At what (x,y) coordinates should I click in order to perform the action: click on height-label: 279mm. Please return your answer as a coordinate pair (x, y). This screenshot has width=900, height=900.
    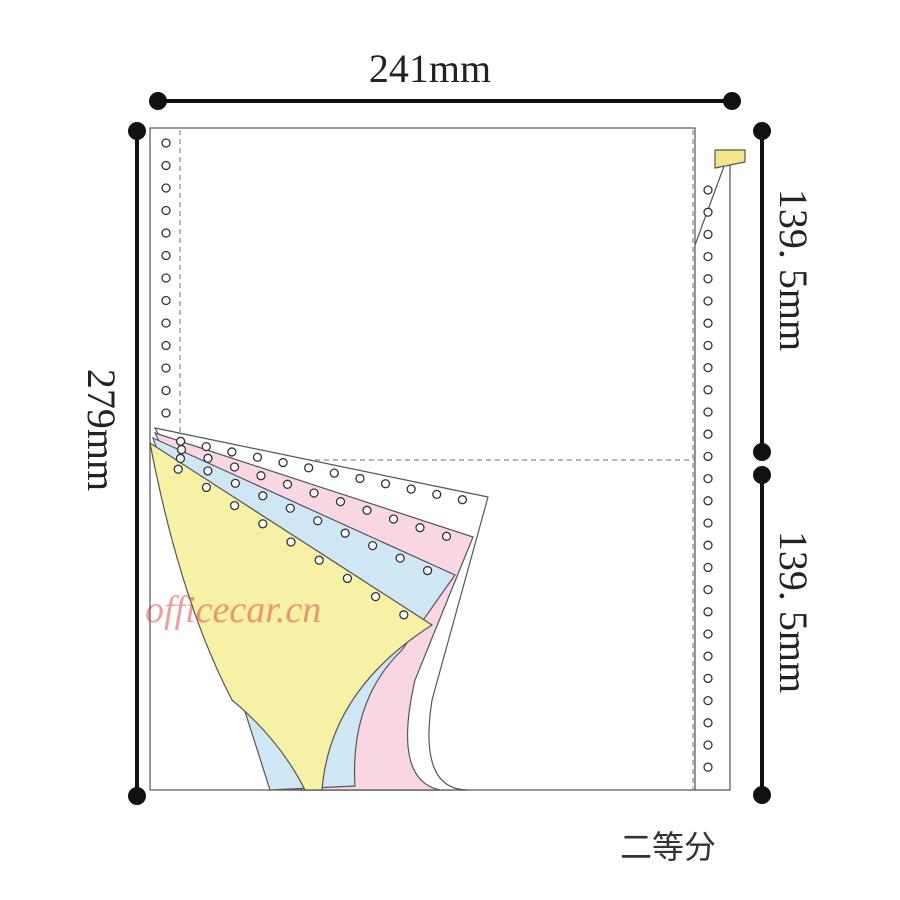
    Looking at the image, I should click on (101, 430).